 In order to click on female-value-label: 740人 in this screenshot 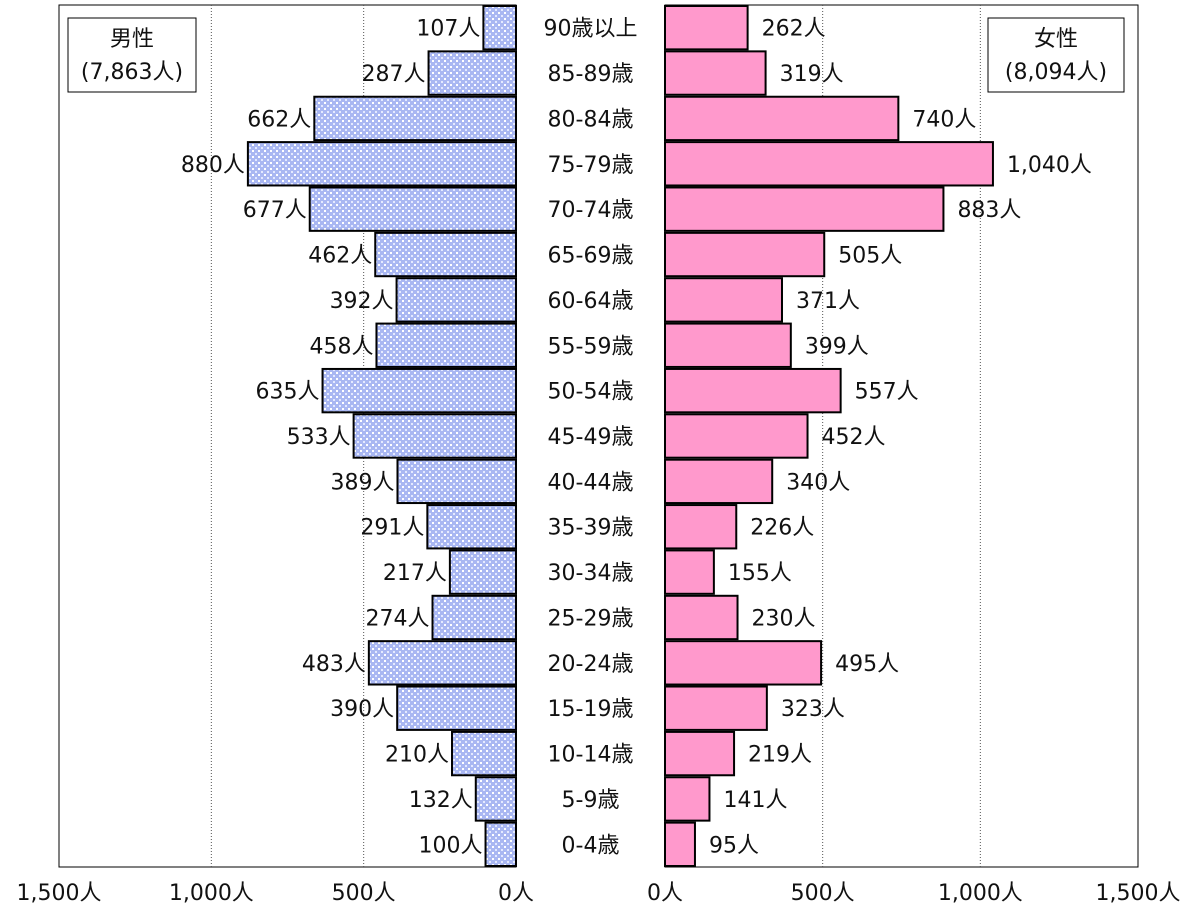, I will do `click(944, 119)`.